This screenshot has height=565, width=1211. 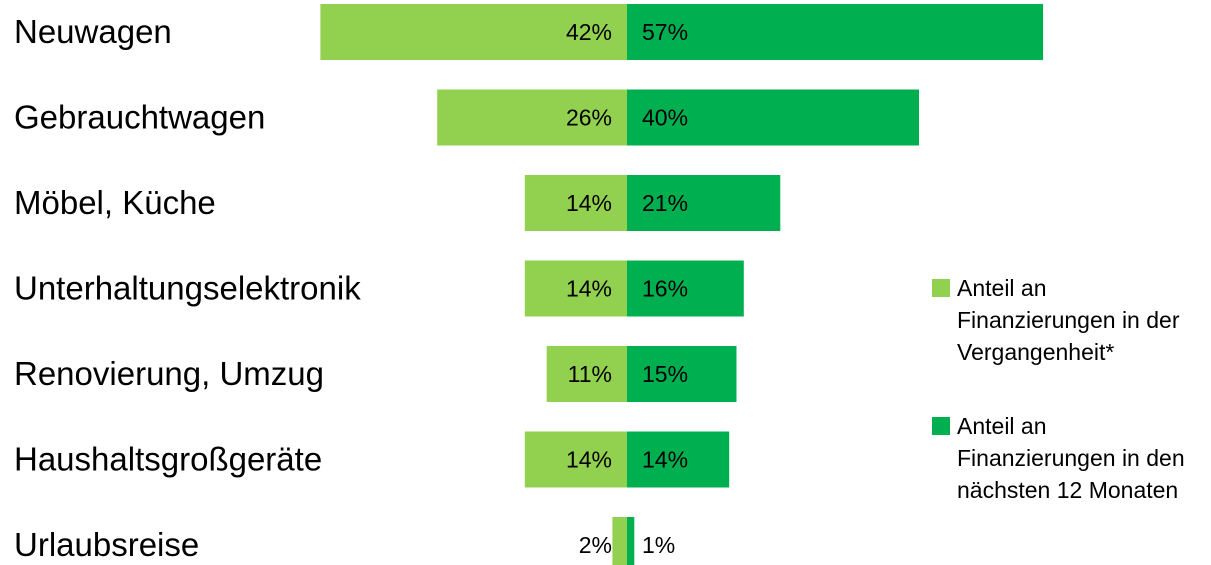 What do you see at coordinates (589, 118) in the screenshot?
I see `value-label-past: 26%` at bounding box center [589, 118].